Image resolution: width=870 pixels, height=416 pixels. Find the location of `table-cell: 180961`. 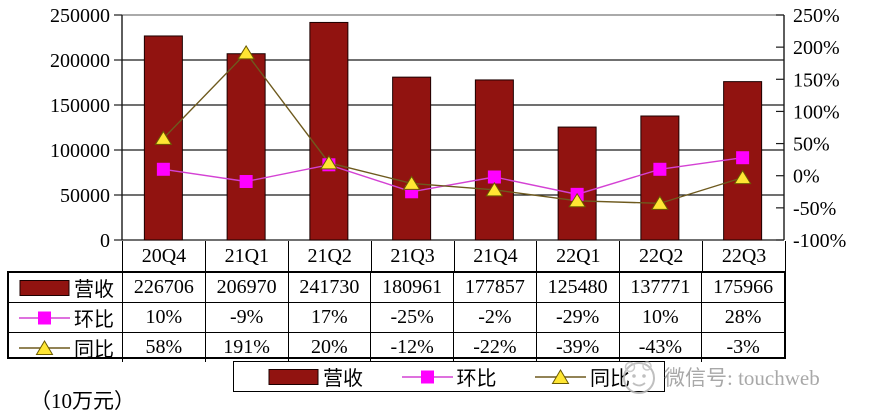

table-cell: 180961 is located at coordinates (411, 287).